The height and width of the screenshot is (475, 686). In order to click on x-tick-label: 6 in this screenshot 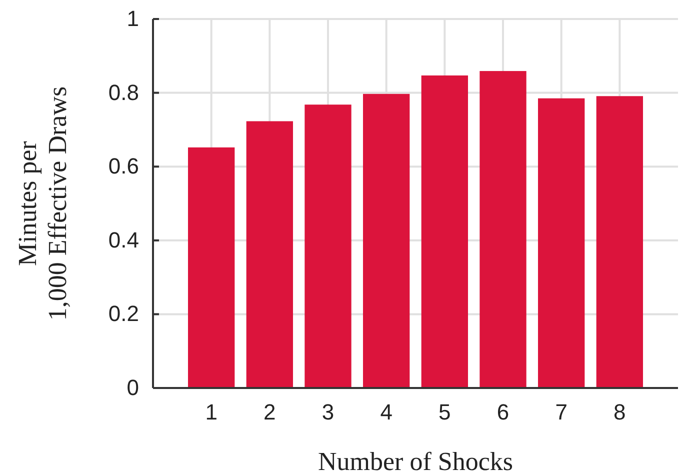, I will do `click(503, 412)`.